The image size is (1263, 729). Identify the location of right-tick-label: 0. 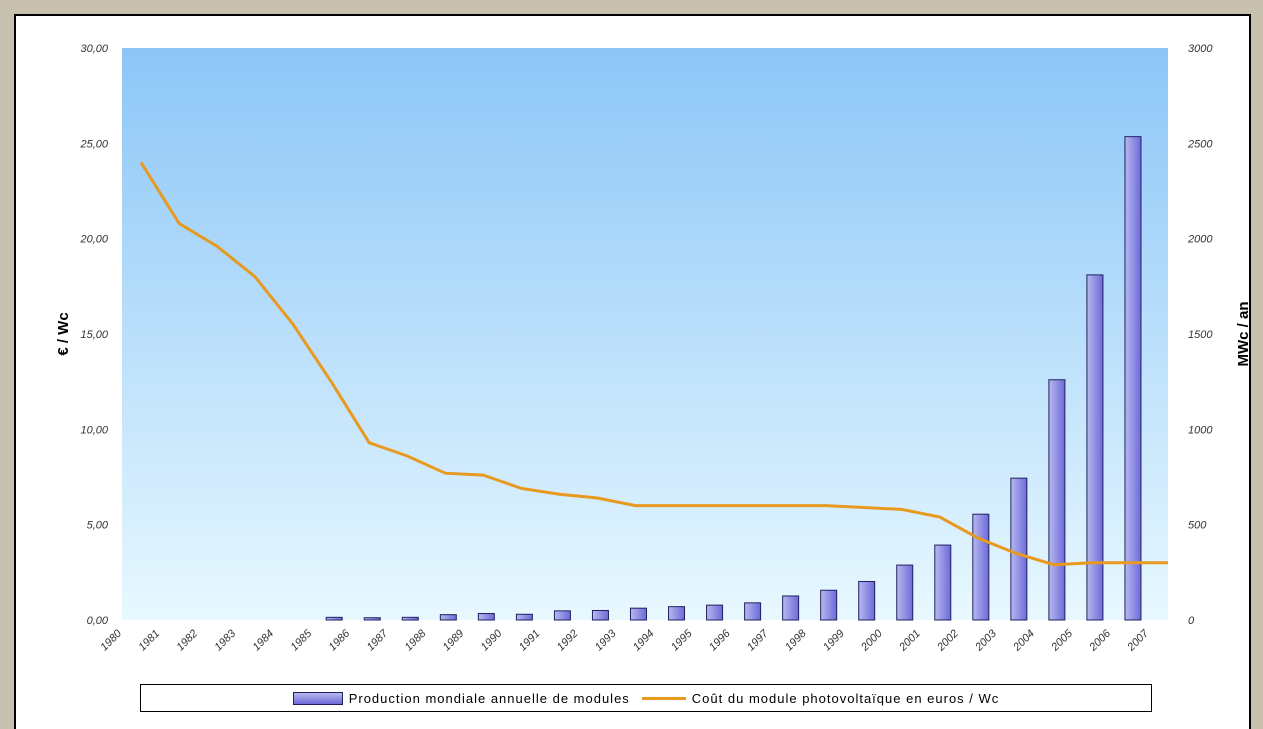
(1191, 621).